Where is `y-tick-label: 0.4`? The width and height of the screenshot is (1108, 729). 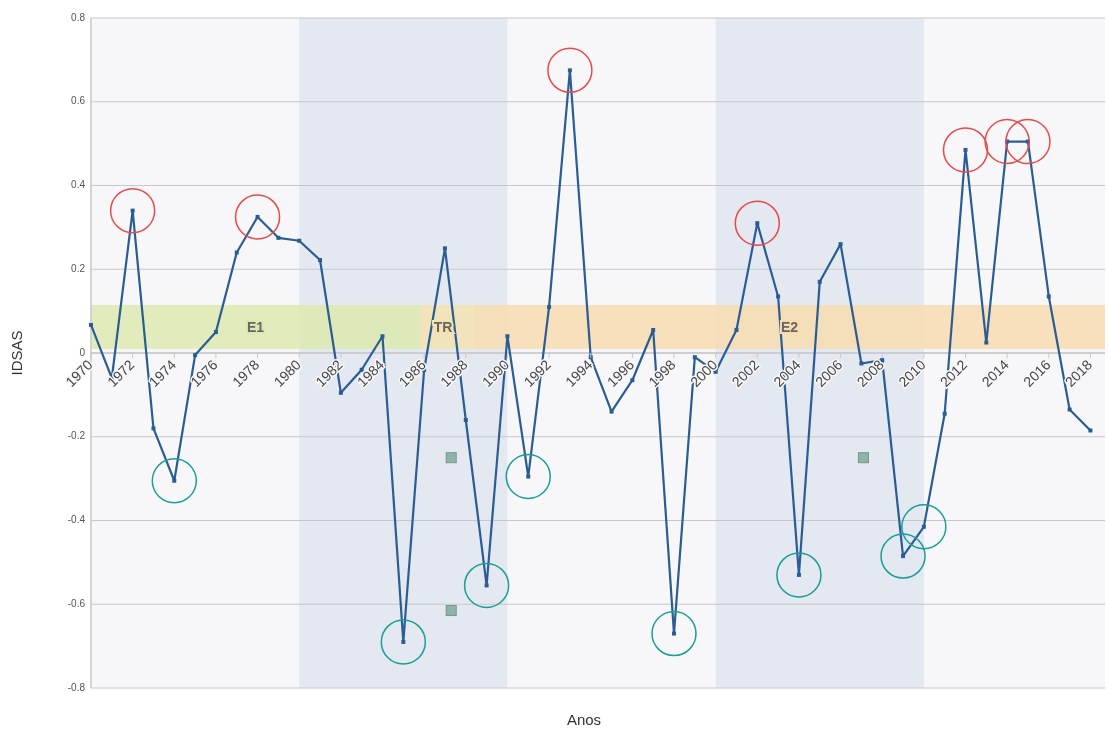
y-tick-label: 0.4 is located at coordinates (78, 185).